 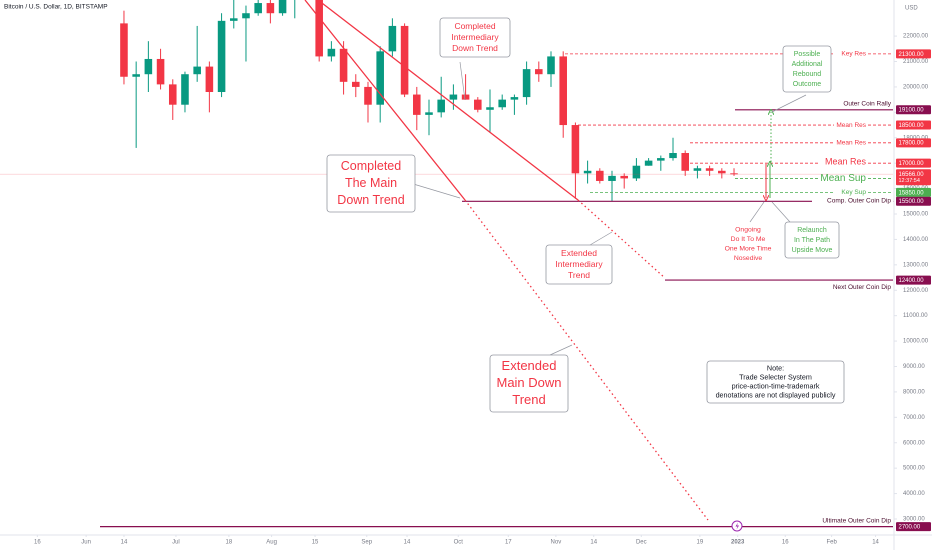 I want to click on price-tag: 15500.00, so click(x=912, y=202).